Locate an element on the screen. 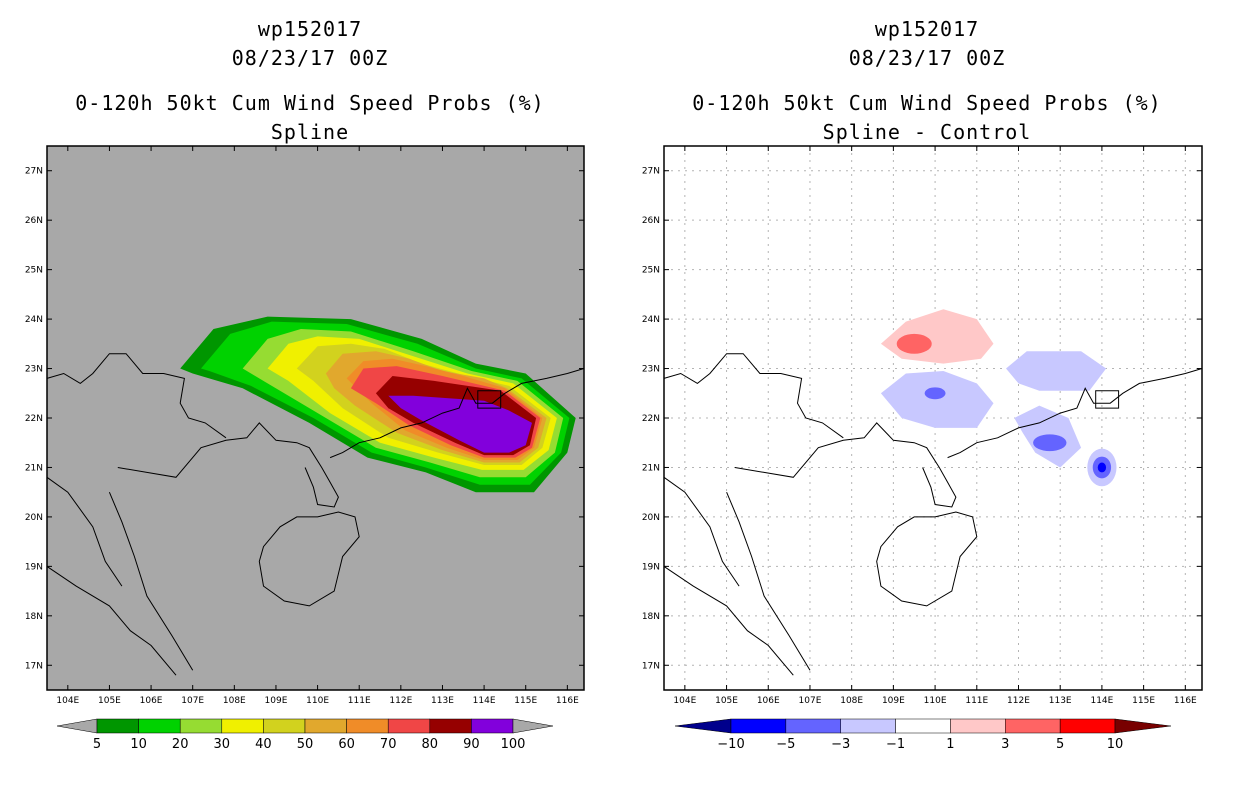 This screenshot has width=1236, height=800. diff-negative-1b is located at coordinates (1056, 371).